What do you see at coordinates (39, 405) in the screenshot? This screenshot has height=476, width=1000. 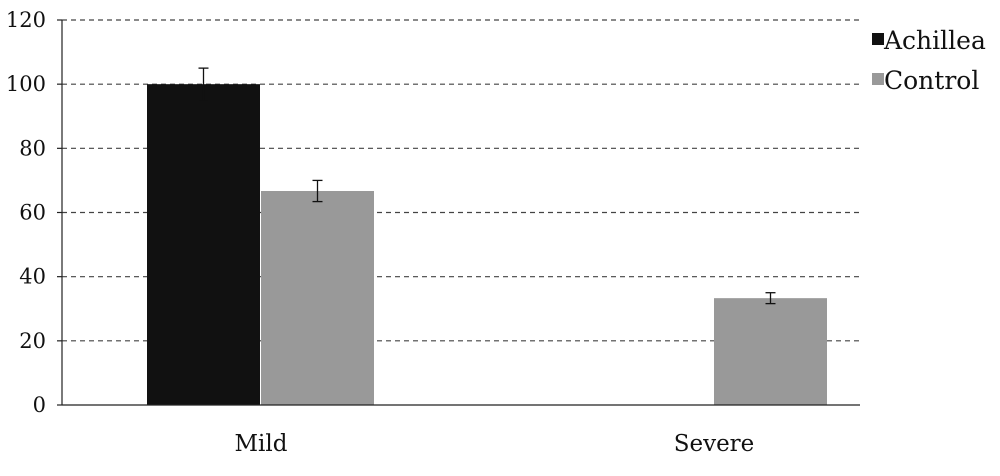 I see `y-tick-label-0: 0` at bounding box center [39, 405].